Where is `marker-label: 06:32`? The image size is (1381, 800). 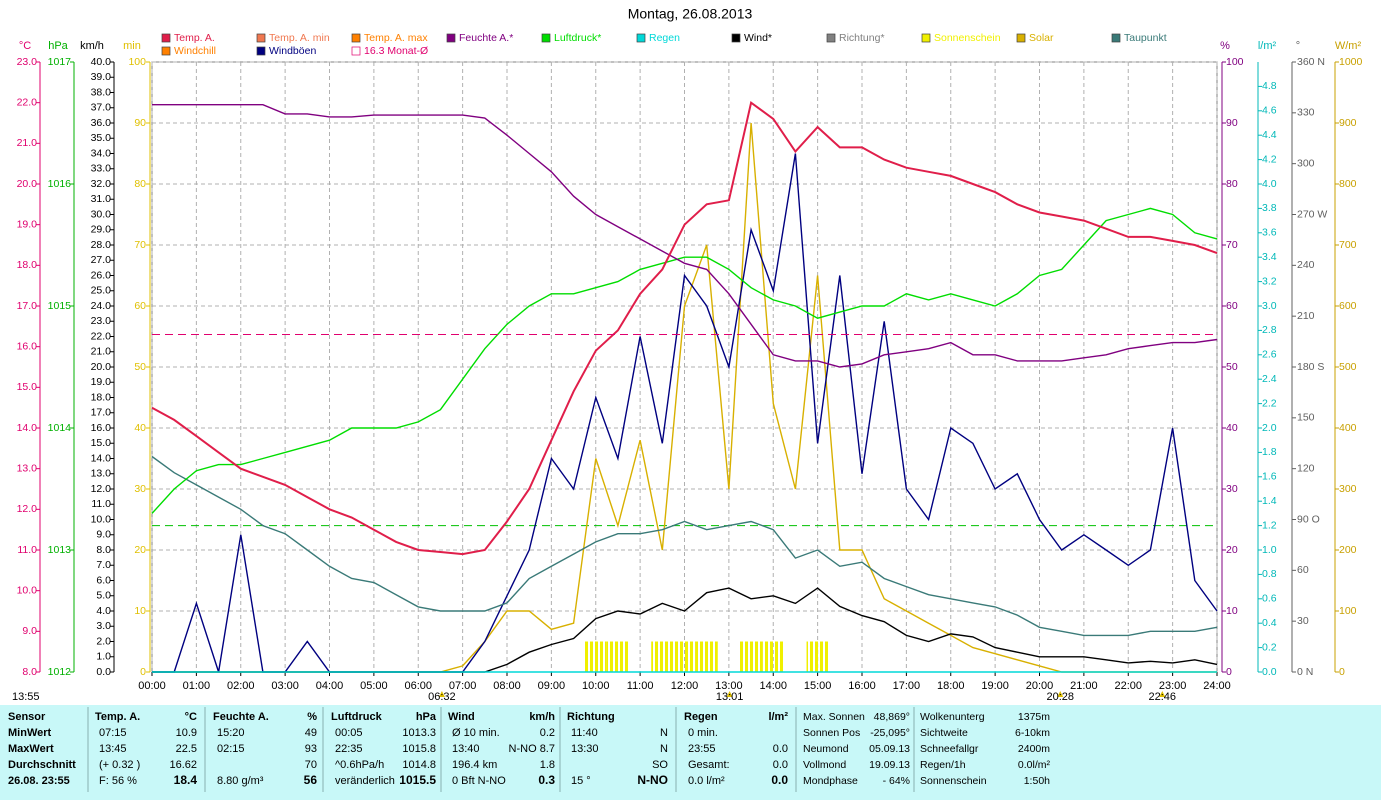 marker-label: 06:32 is located at coordinates (442, 697).